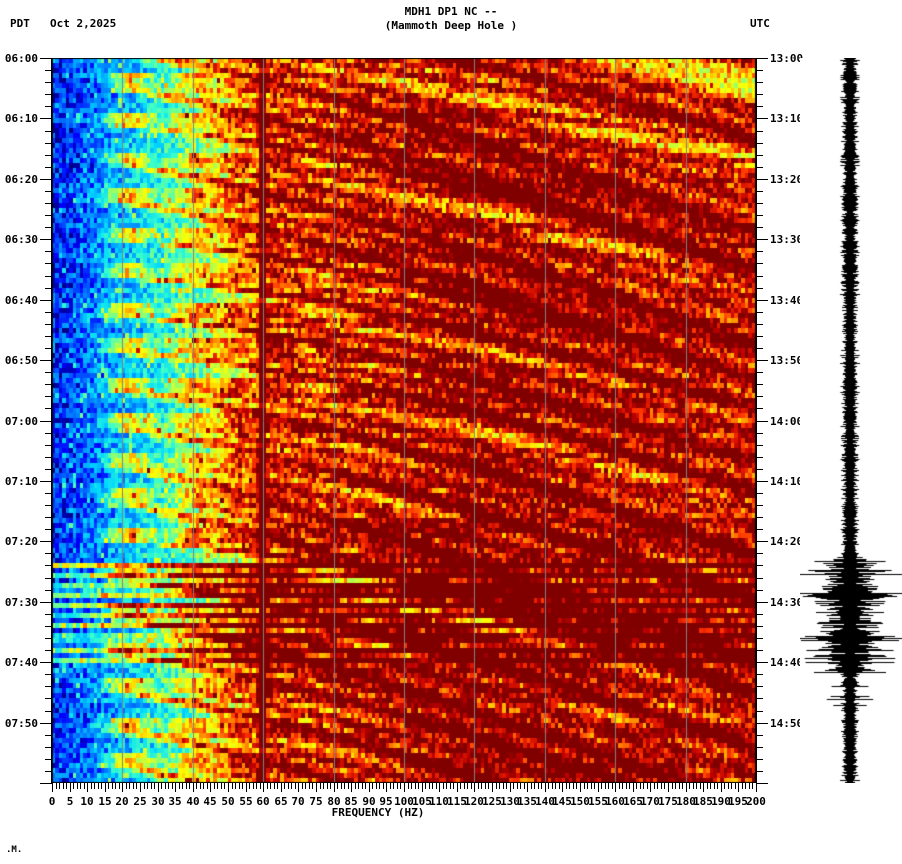 This screenshot has width=902, height=864. Describe the element at coordinates (21, 118) in the screenshot. I see `time-label-pdt: 06:10` at that location.